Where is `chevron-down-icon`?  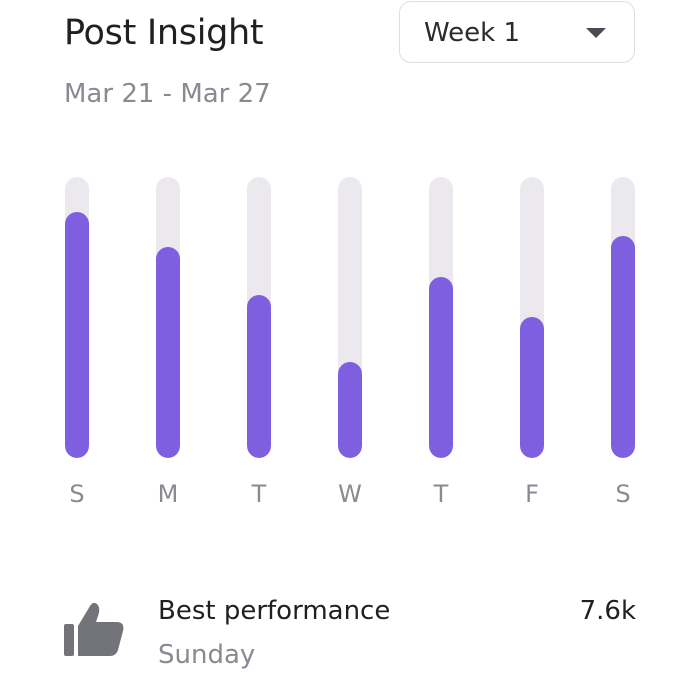
chevron-down-icon is located at coordinates (596, 33).